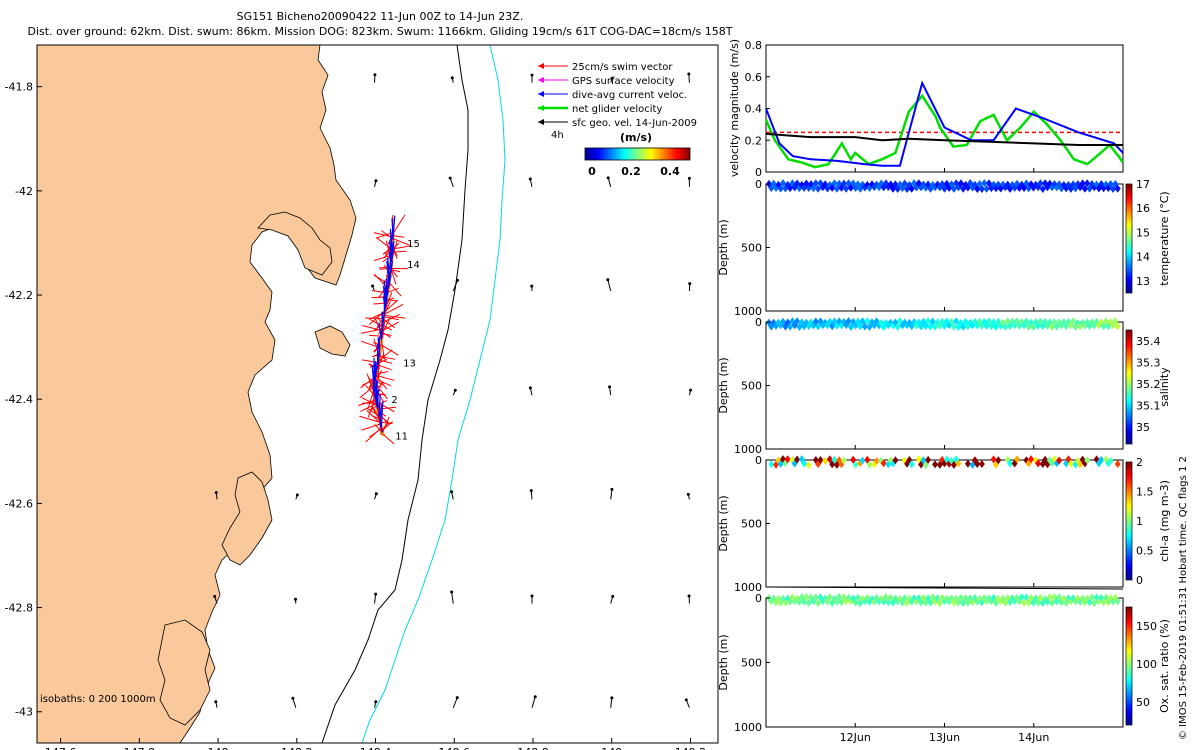 This screenshot has width=1200, height=750. Describe the element at coordinates (1139, 580) in the screenshot. I see `colorbar-tick-label: 0` at that location.